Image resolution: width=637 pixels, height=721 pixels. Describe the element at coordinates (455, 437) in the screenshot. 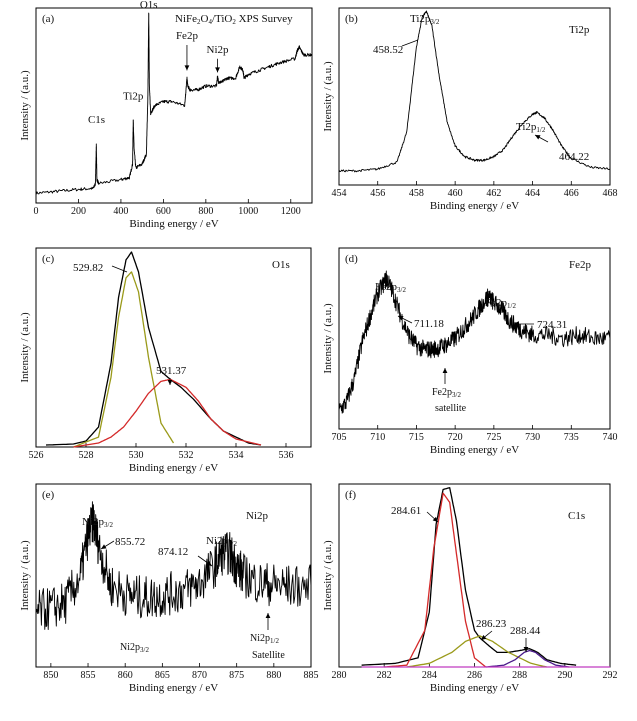

I see `x-tick-label: 720` at that location.